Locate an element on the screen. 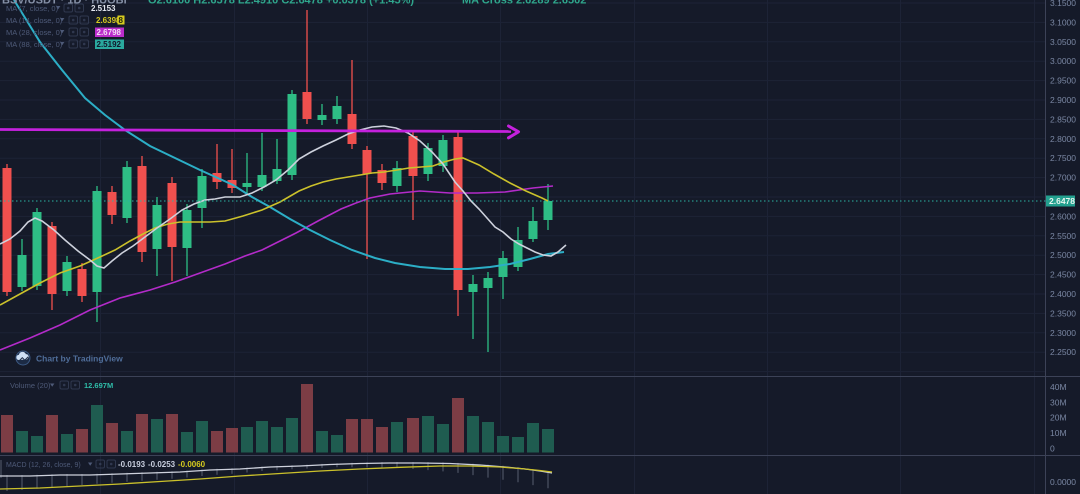 The image size is (1080, 494). svg-text: 2.4000 is located at coordinates (1063, 294).